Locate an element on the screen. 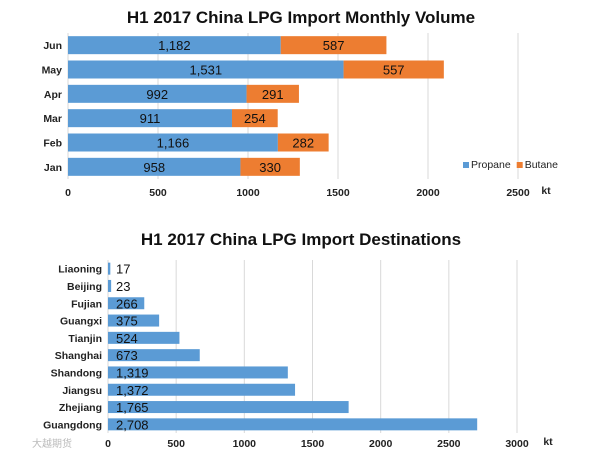 The image size is (603, 458). data-label: 2,708 is located at coordinates (132, 424).